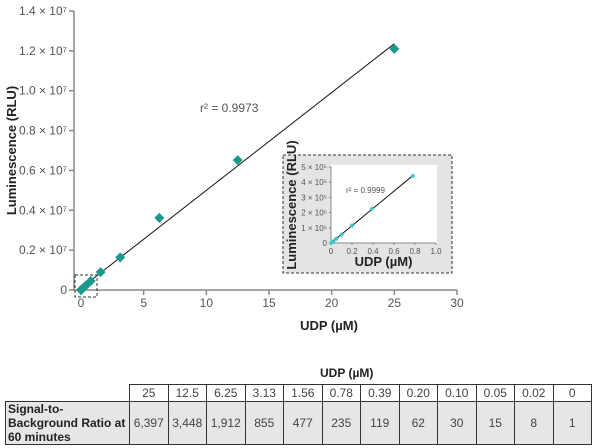 Image resolution: width=600 pixels, height=448 pixels. I want to click on column-header: 6.25, so click(226, 393).